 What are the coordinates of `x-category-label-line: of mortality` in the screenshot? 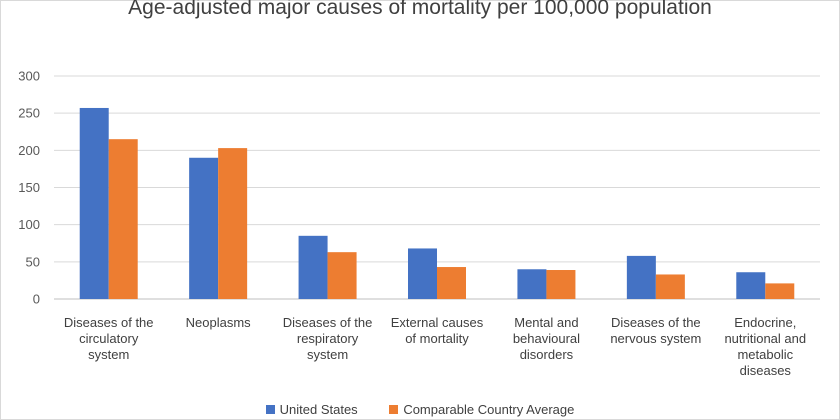 It's located at (437, 338).